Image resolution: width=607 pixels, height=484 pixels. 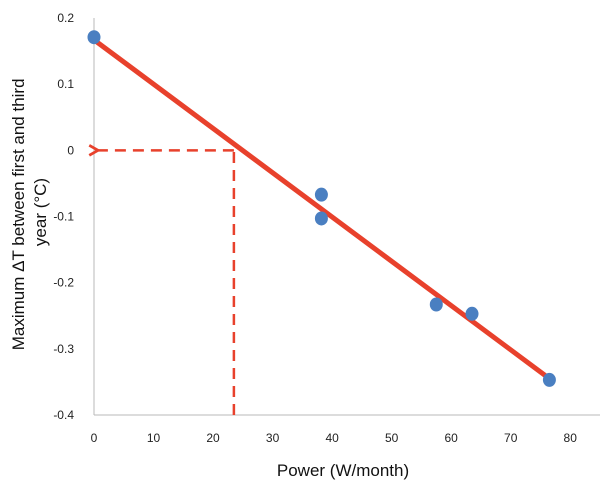 I want to click on y-tick-label: -0.1, so click(x=63, y=217).